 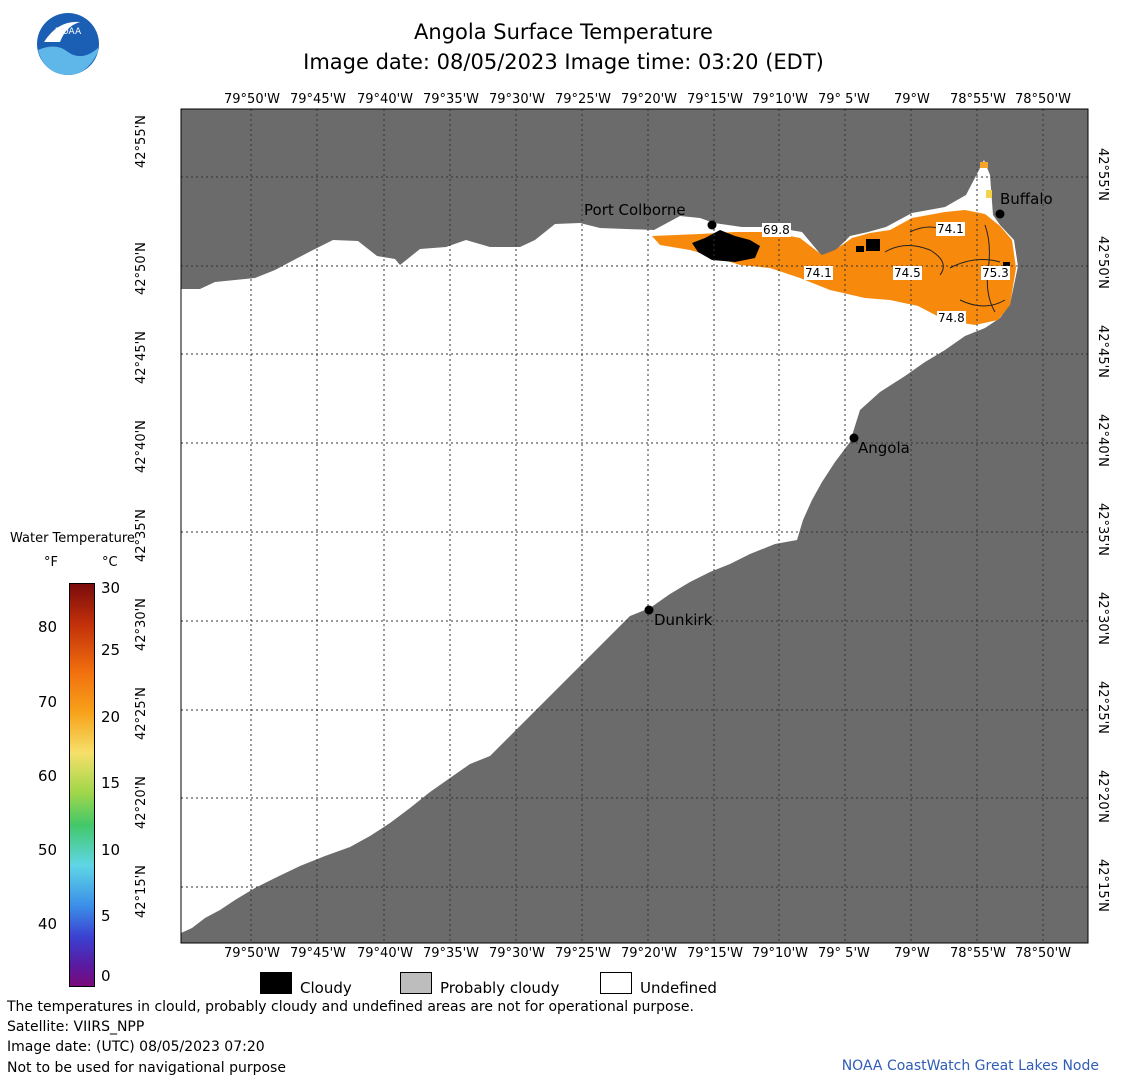 I want to click on legend-swatch-cloudy, so click(x=276, y=983).